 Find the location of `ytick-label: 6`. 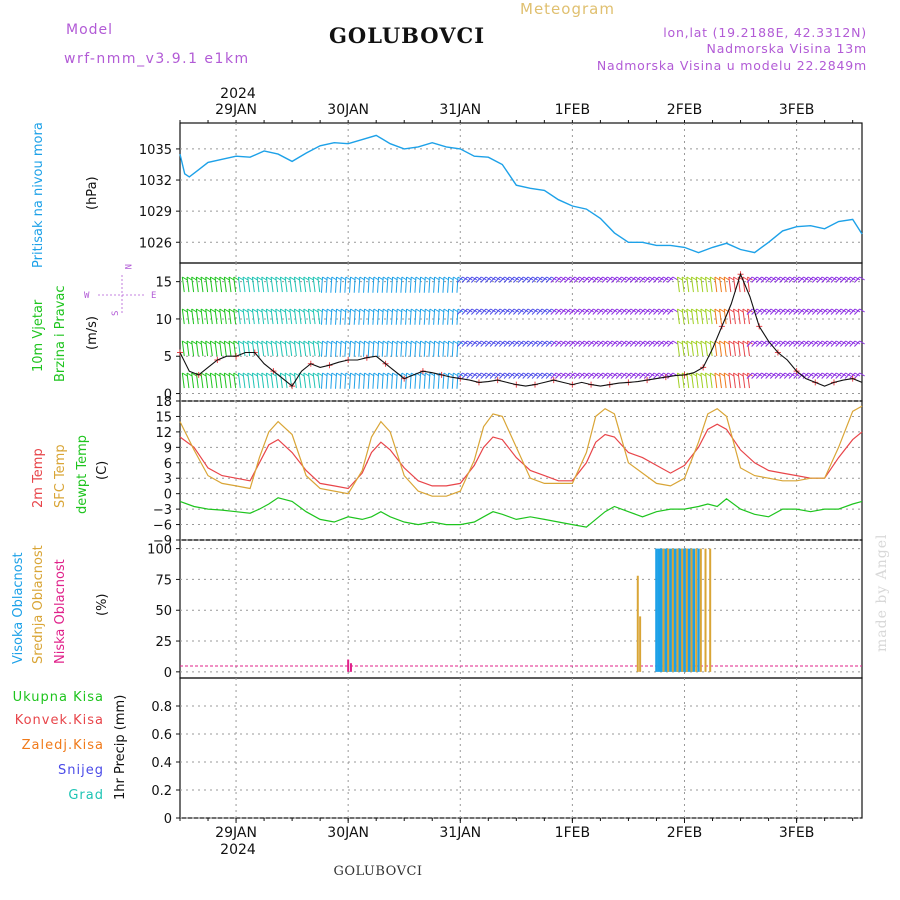

ytick-label: 6 is located at coordinates (168, 464).